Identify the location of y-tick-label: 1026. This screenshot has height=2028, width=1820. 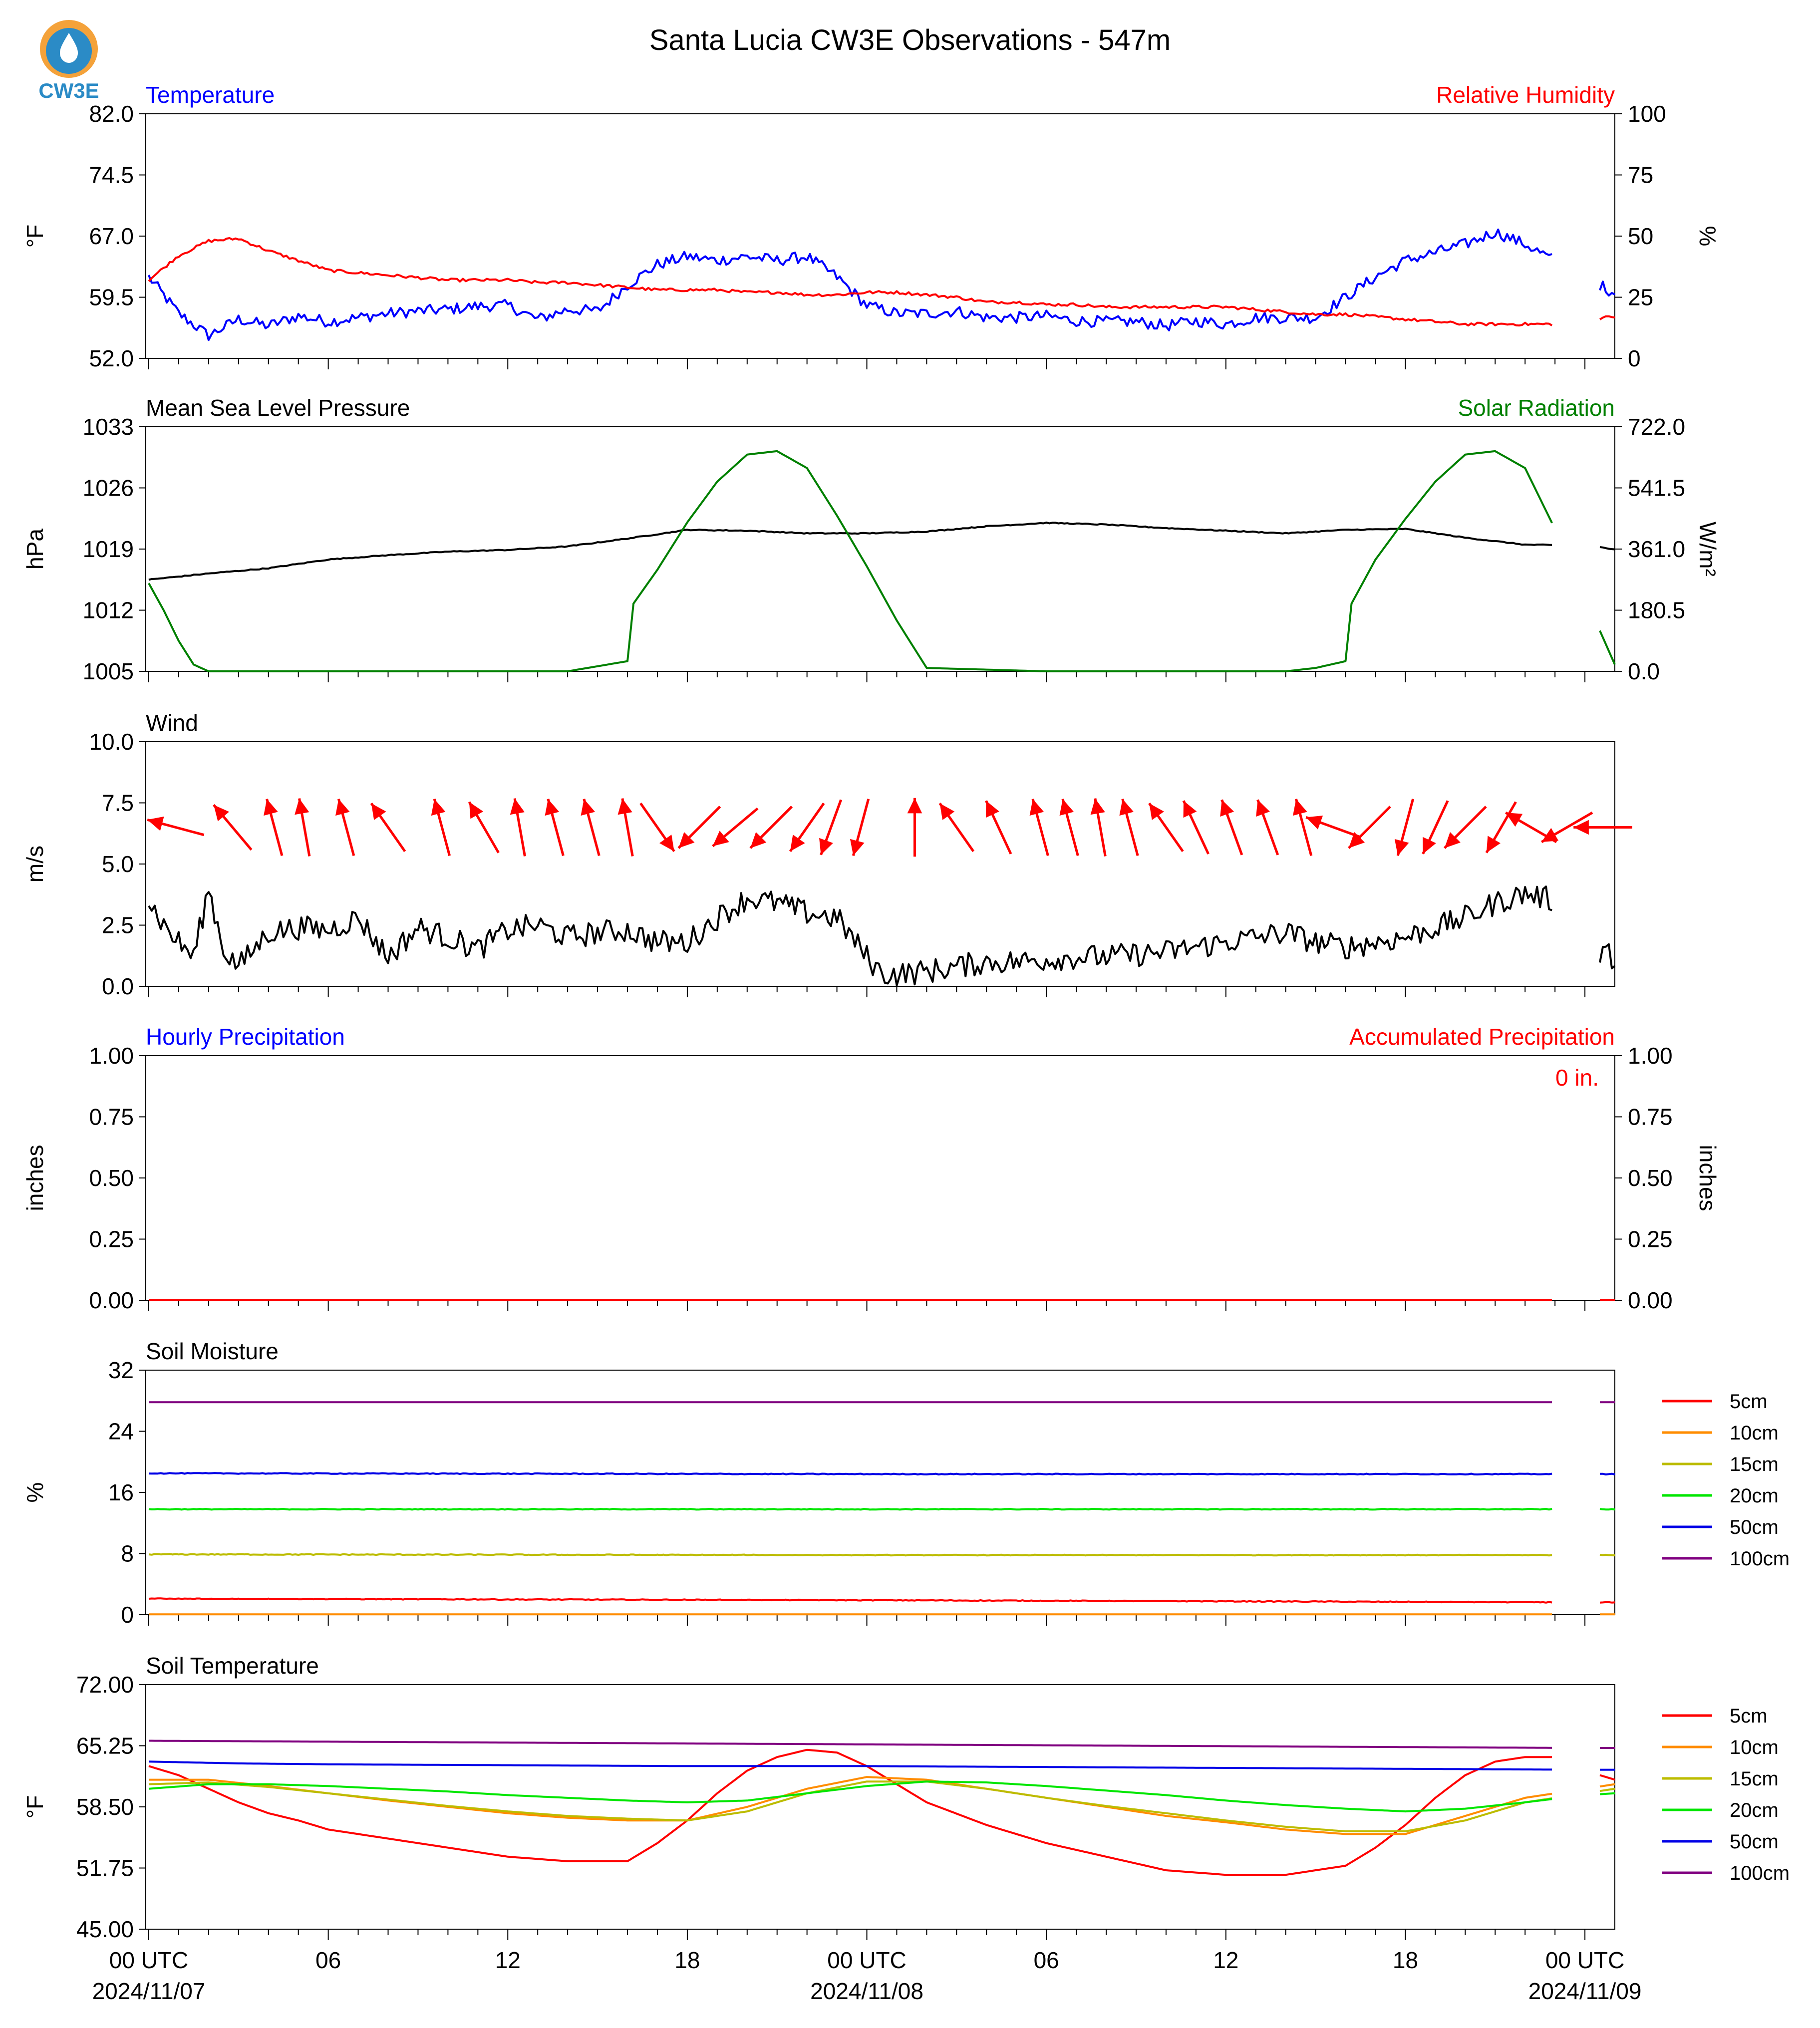
(108, 488).